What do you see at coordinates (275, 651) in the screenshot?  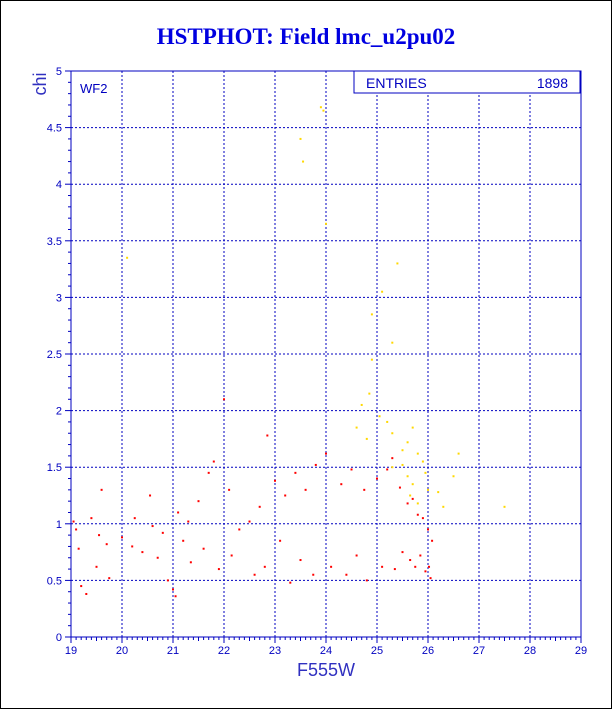 I see `x-tick-label: 23` at bounding box center [275, 651].